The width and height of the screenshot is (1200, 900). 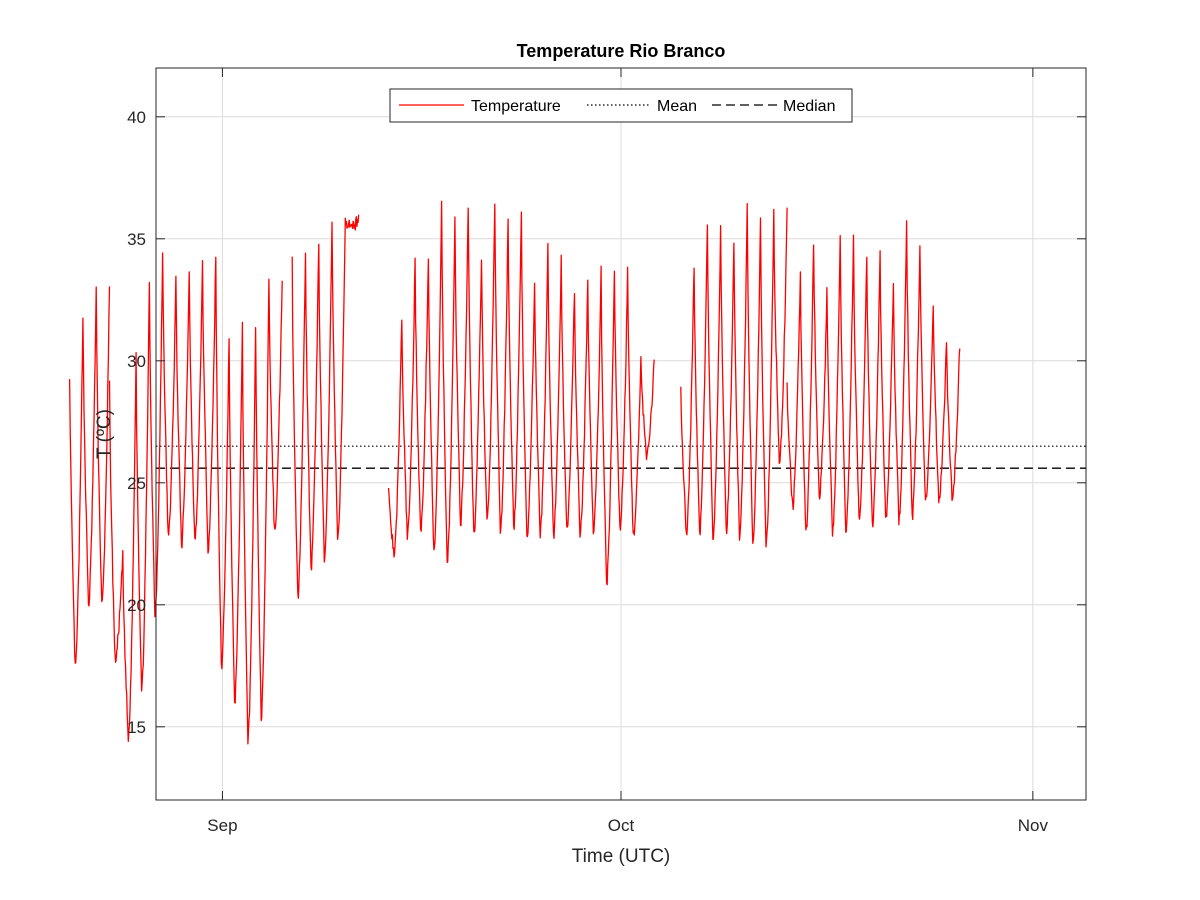 What do you see at coordinates (136, 483) in the screenshot?
I see `y-tick-label: 25` at bounding box center [136, 483].